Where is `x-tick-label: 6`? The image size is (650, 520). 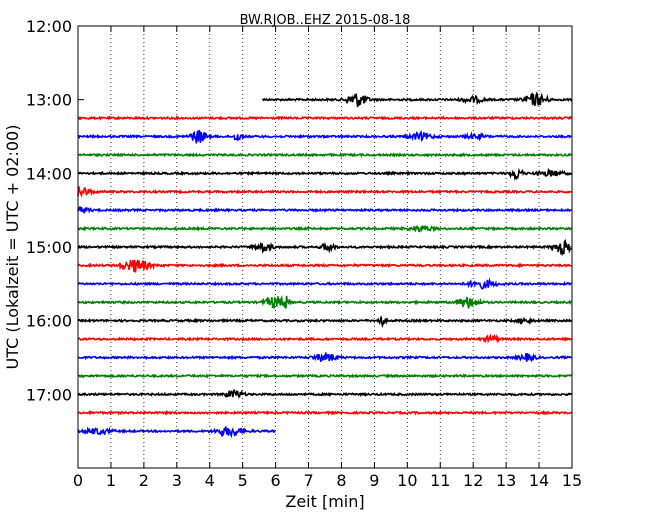 x-tick-label: 6 is located at coordinates (276, 480).